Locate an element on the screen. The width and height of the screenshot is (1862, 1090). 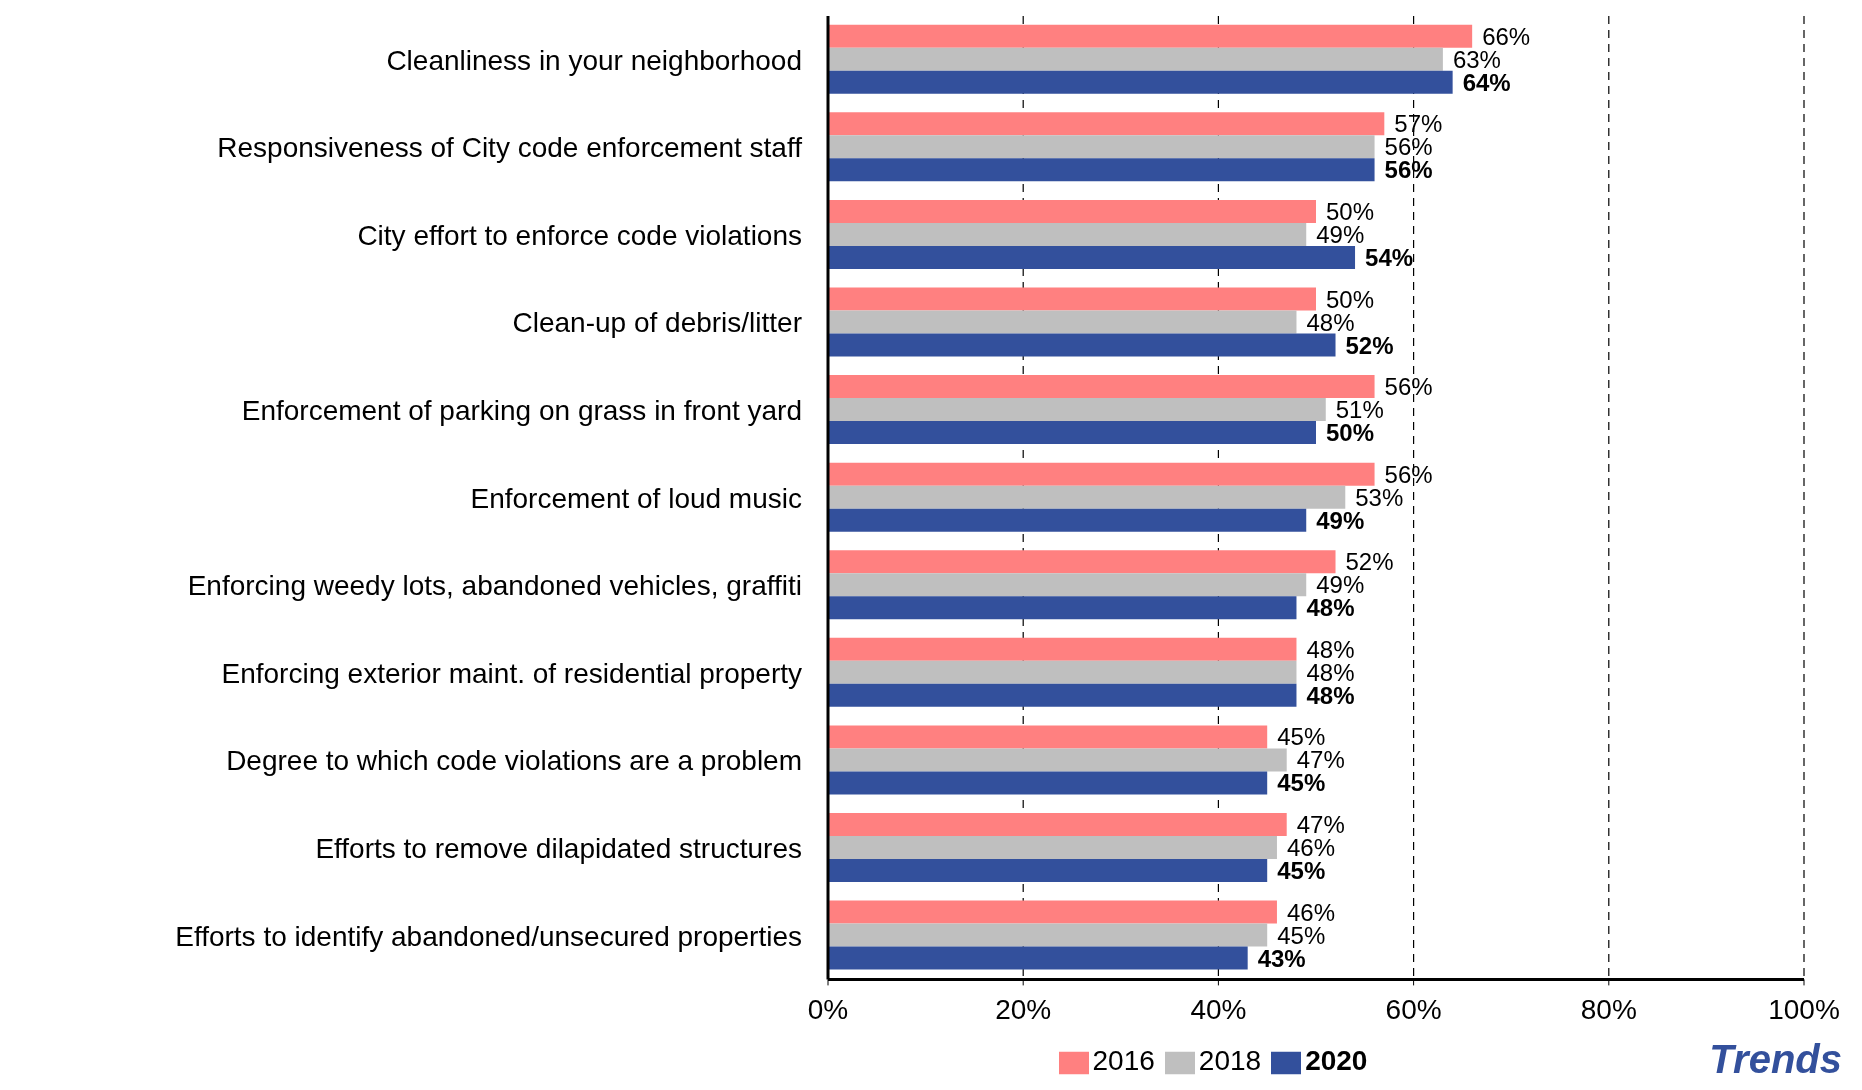
y-tick-label: Enforcement of parking on grass in front yard is located at coordinates (521, 411).